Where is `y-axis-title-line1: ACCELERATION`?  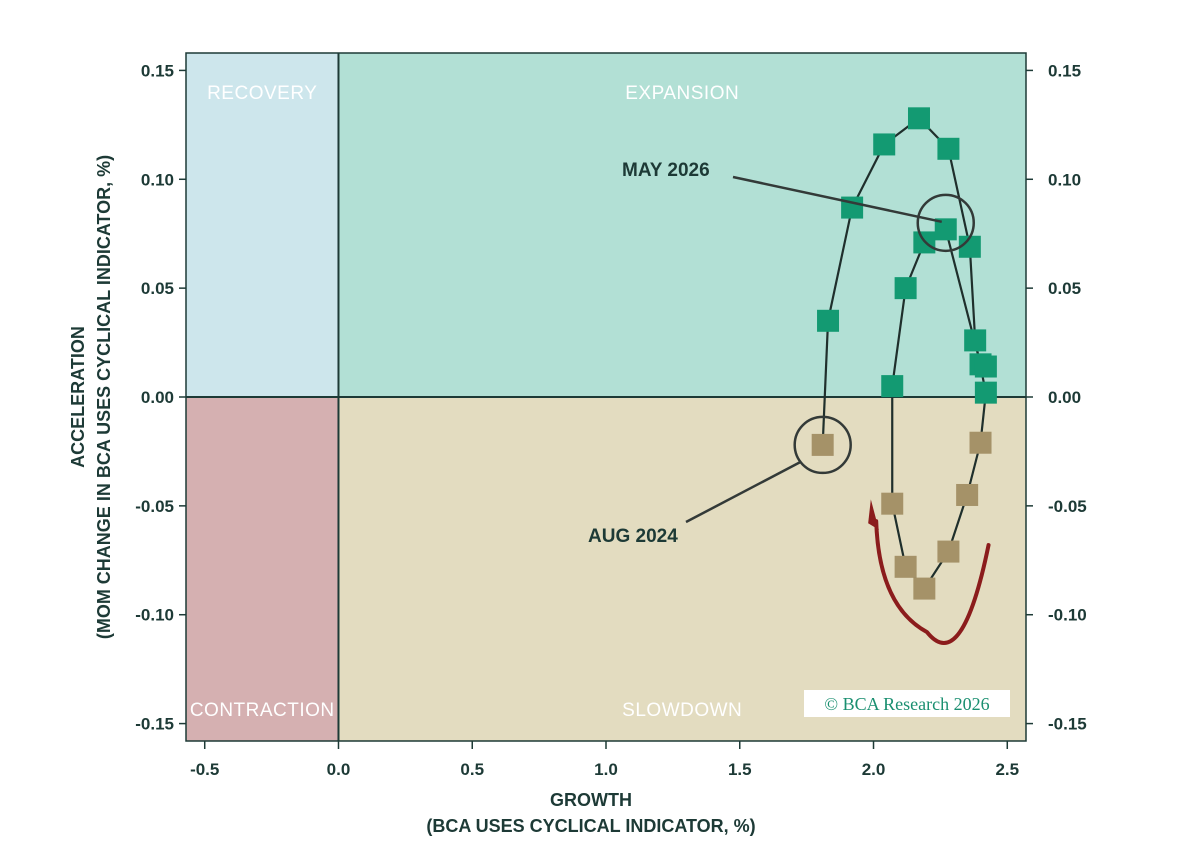
y-axis-title-line1: ACCELERATION is located at coordinates (78, 397).